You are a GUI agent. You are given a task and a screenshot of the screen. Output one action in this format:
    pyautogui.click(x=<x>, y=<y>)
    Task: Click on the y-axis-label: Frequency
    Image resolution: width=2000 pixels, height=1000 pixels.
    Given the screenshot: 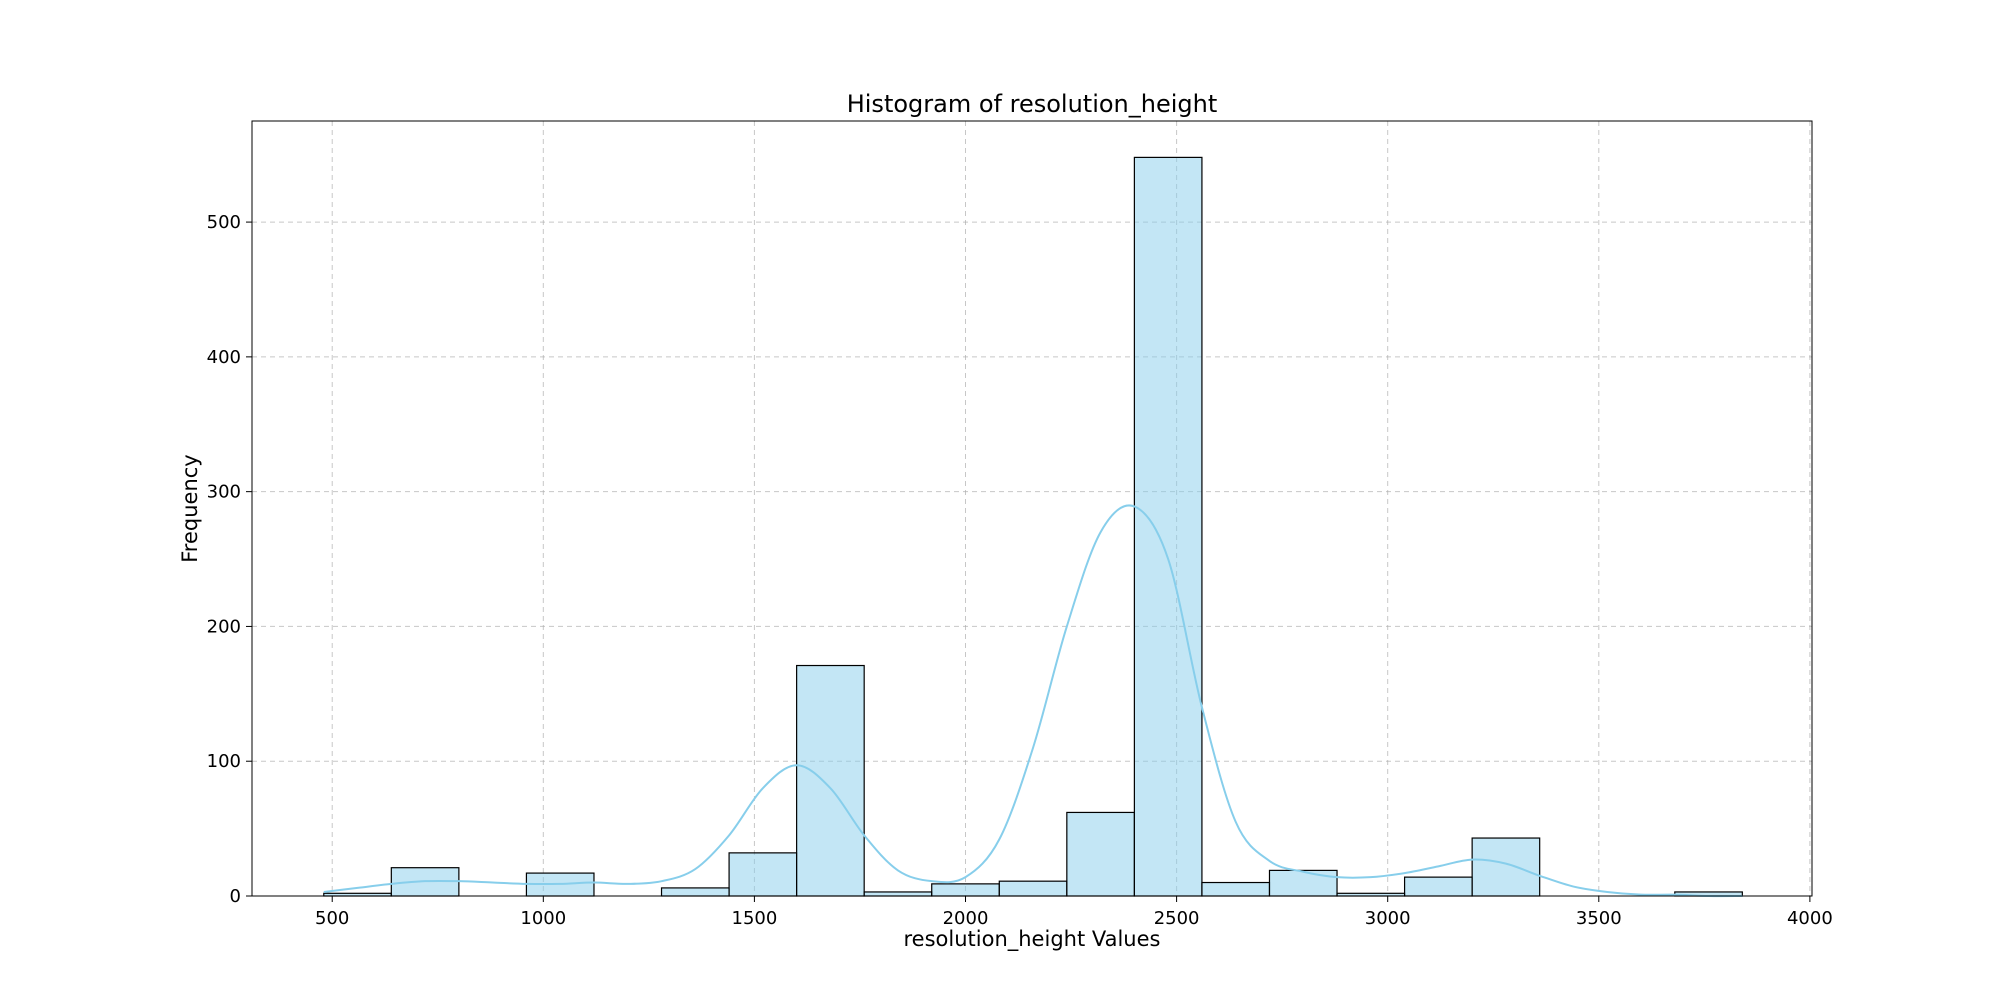 What is the action you would take?
    pyautogui.click(x=190, y=508)
    